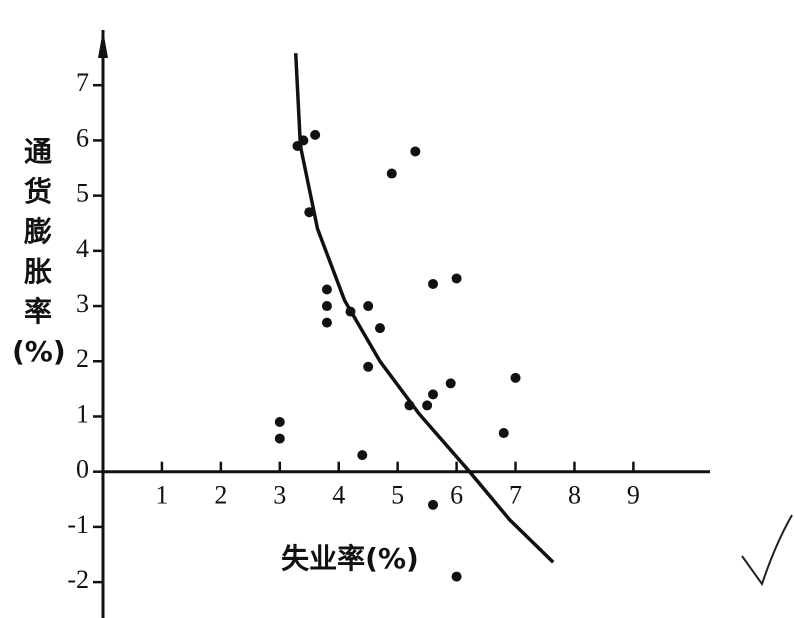 The width and height of the screenshot is (794, 618). I want to click on y-axis-label: 通货膨胀率(%), so click(39, 251).